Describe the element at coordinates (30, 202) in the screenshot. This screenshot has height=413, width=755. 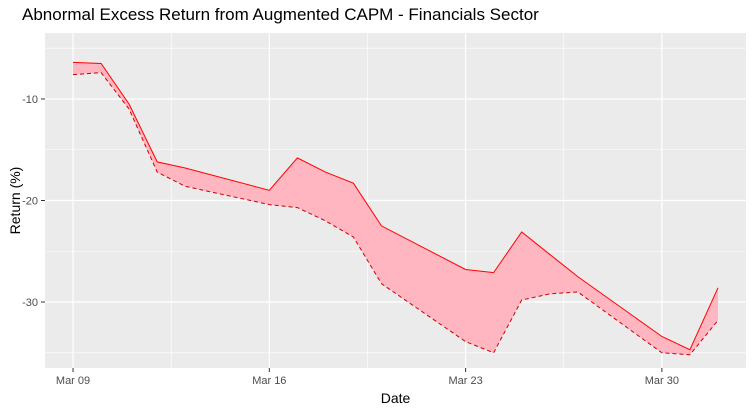
I see `y-tick-label: -20` at that location.